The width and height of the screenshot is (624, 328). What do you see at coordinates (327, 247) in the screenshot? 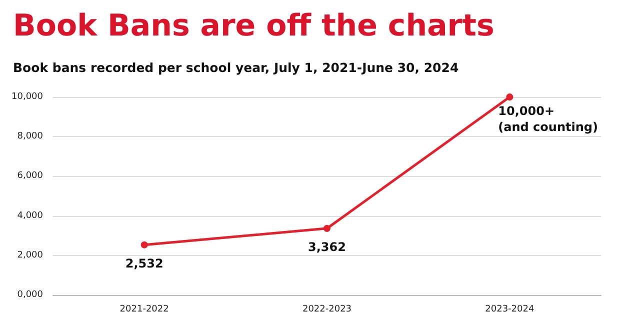
I see `data-label: 3,362` at bounding box center [327, 247].